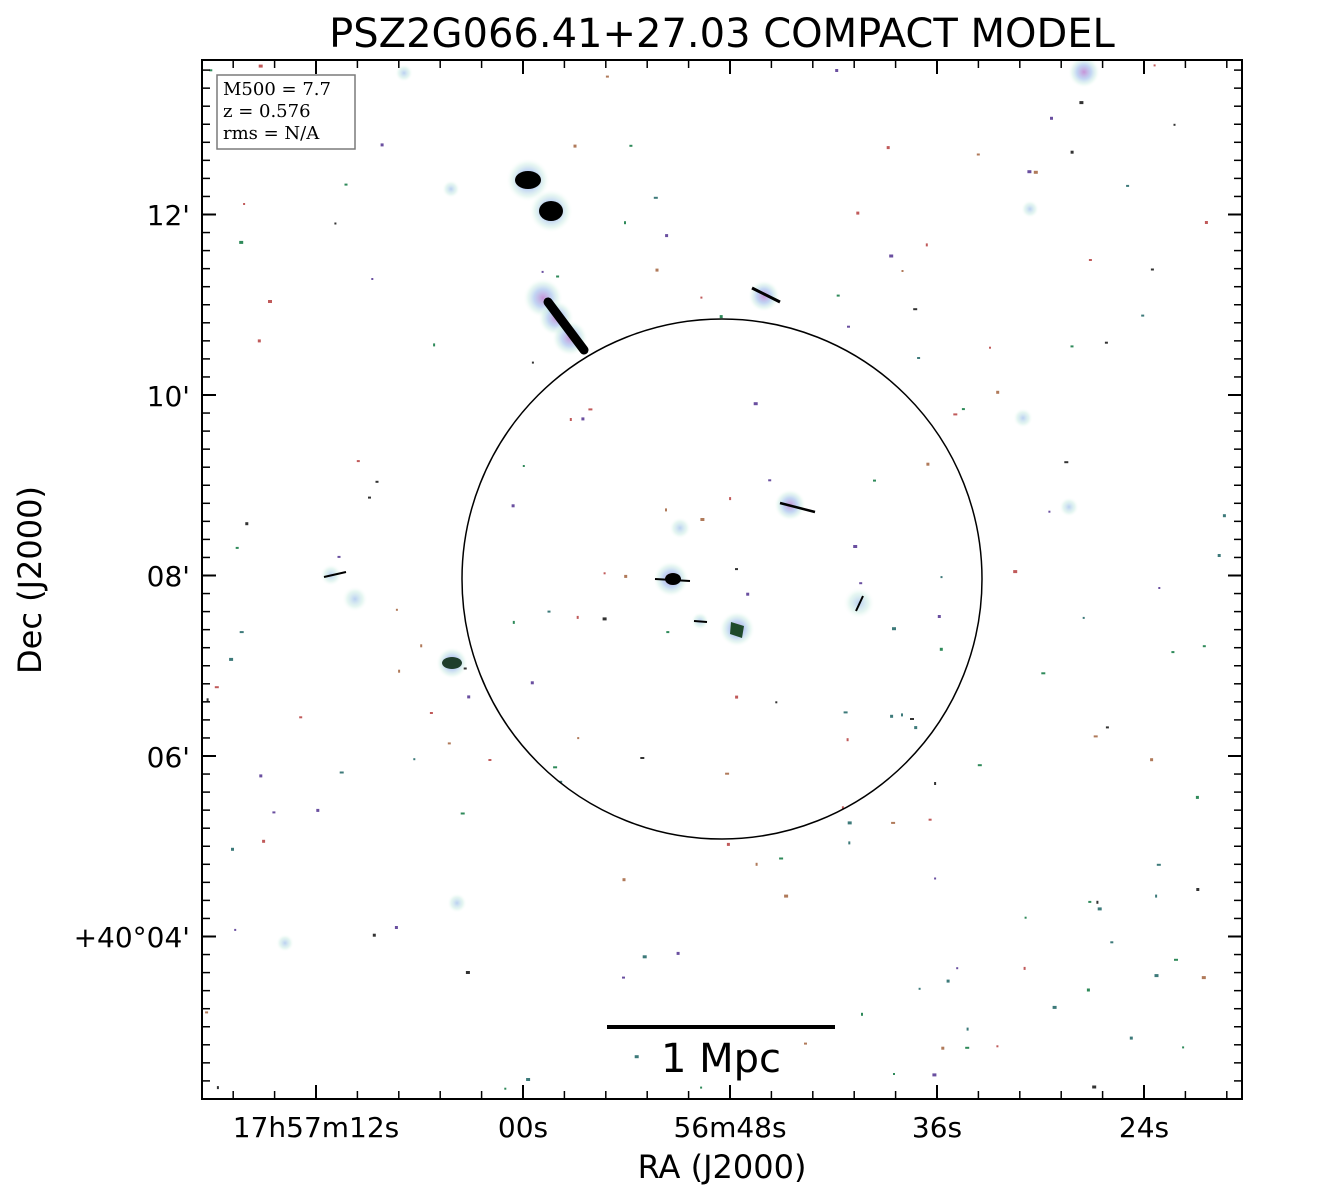 The width and height of the screenshot is (1321, 1200). Describe the element at coordinates (168, 396) in the screenshot. I see `y-tick-label: 10'` at that location.